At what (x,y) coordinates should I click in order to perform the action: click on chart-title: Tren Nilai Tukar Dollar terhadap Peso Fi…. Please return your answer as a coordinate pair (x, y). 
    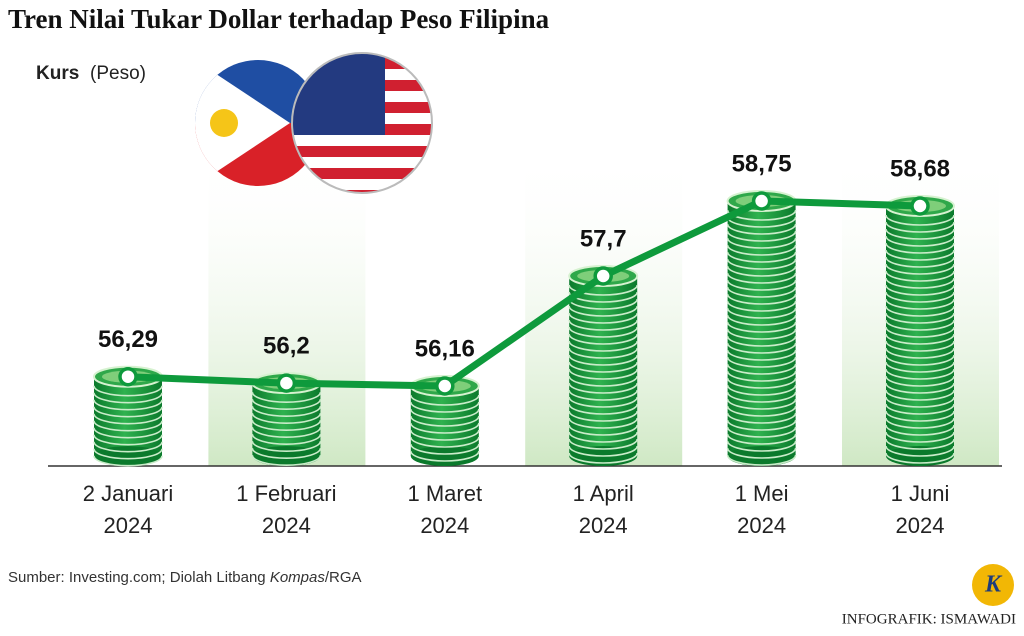
    Looking at the image, I should click on (279, 19).